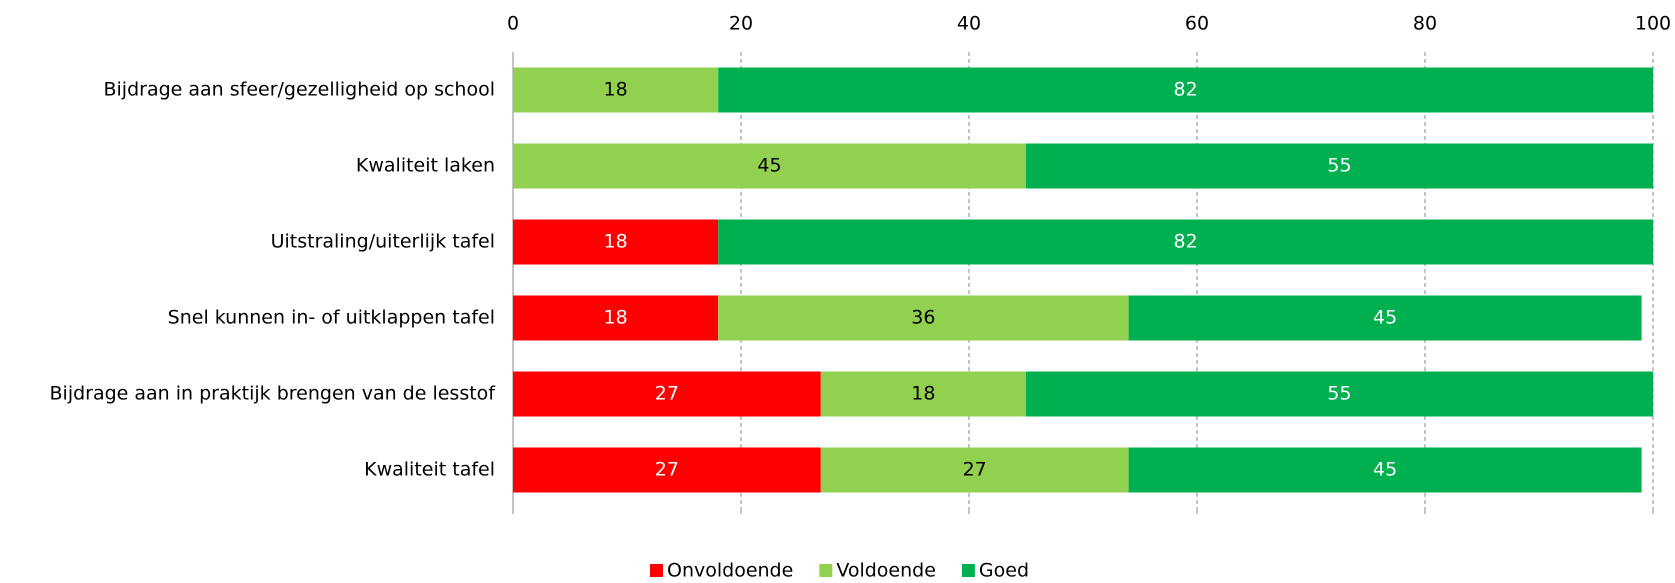 The image size is (1675, 583). Describe the element at coordinates (425, 166) in the screenshot. I see `y-tick-label: Kwaliteit laken` at that location.